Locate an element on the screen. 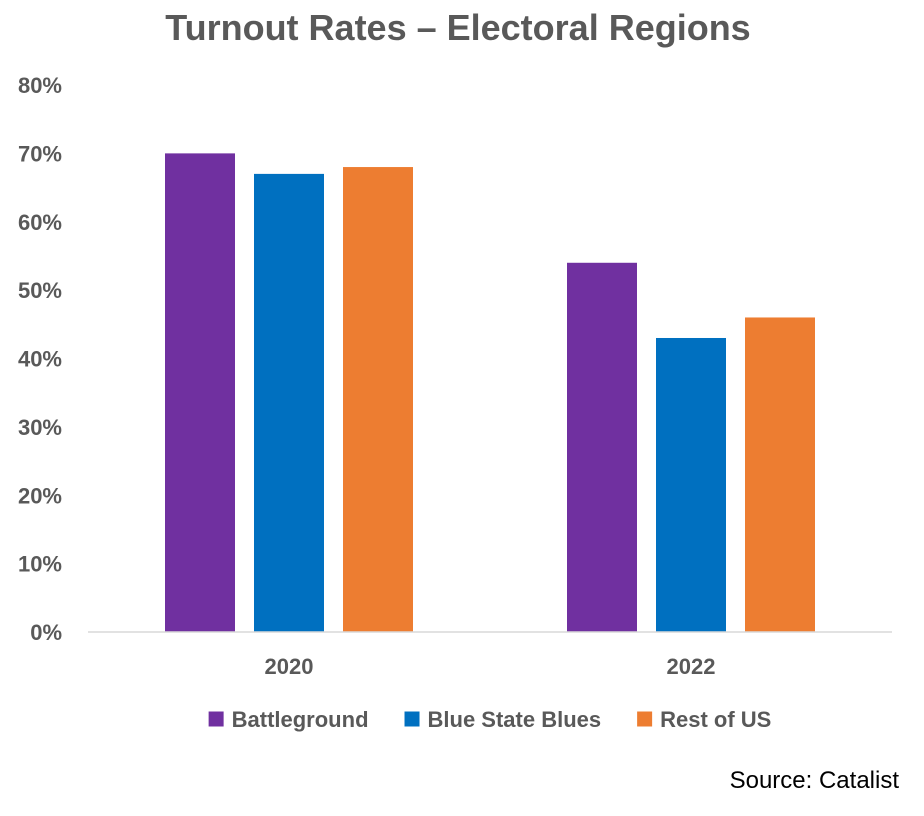 The height and width of the screenshot is (816, 924). x-tick-label: 2020 is located at coordinates (289, 666).